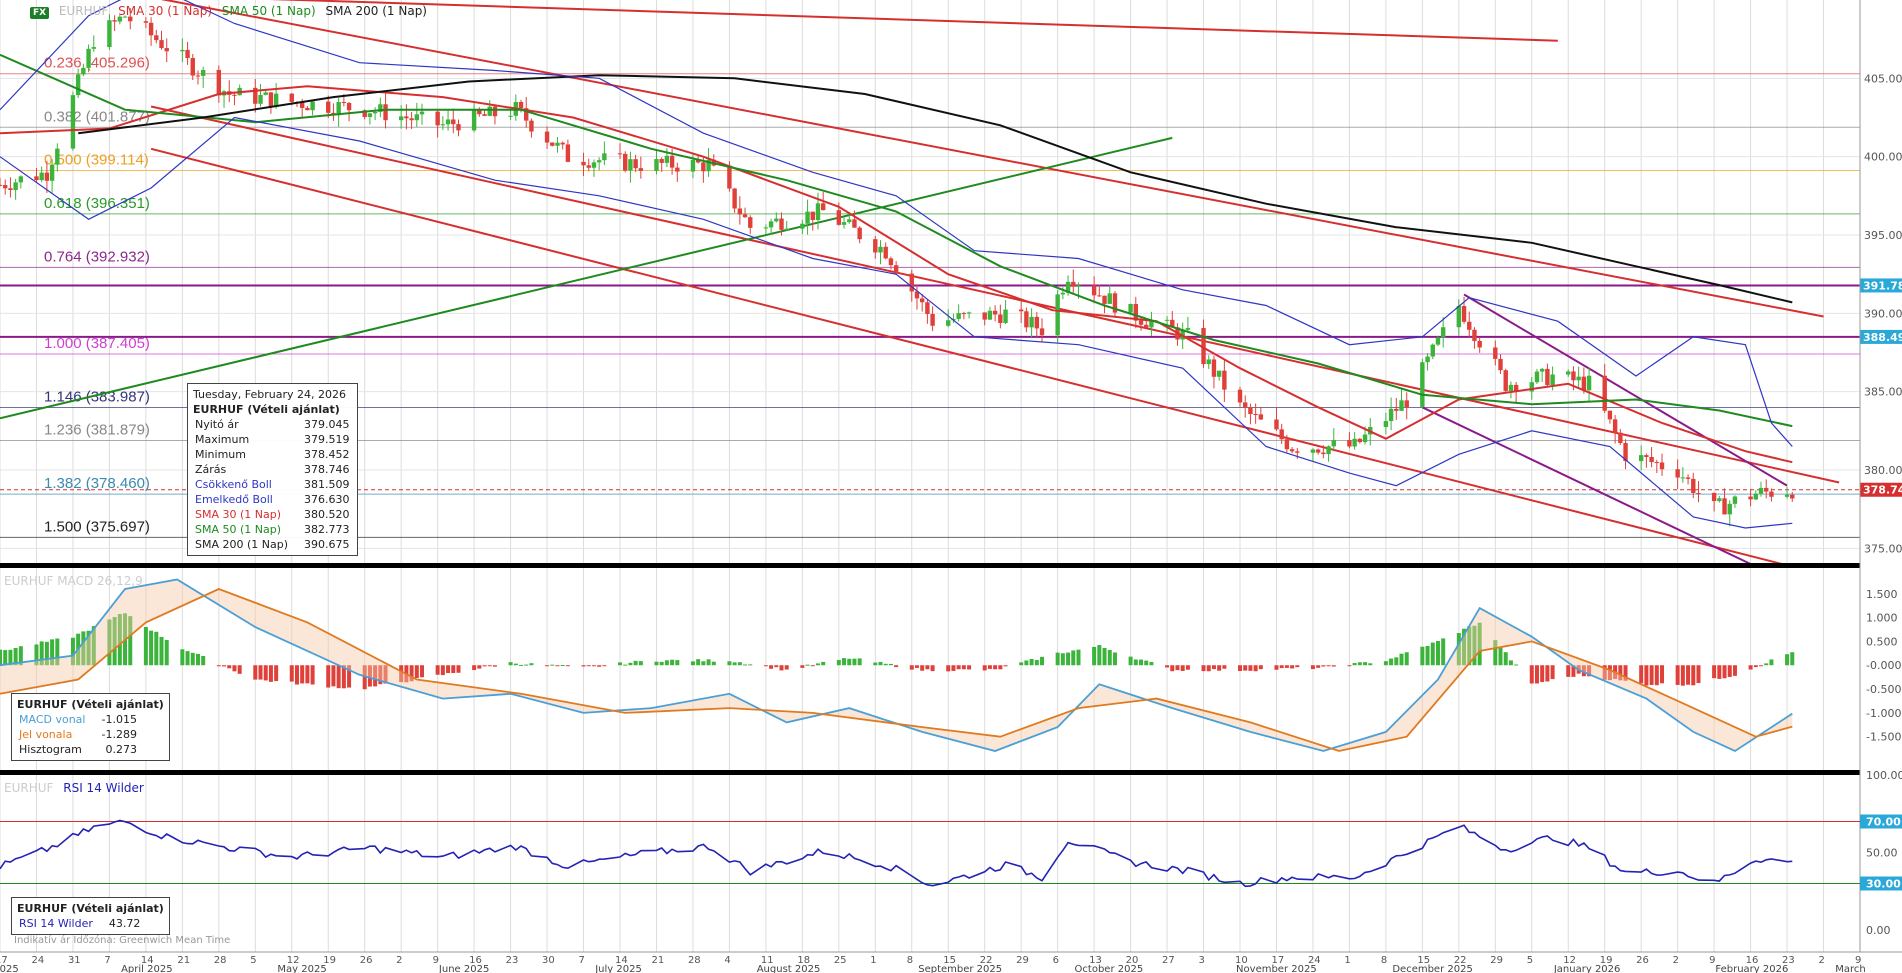 The width and height of the screenshot is (1902, 973). I want to click on macd-legend-label: EURHUF MACD 26,12,9, so click(73, 581).